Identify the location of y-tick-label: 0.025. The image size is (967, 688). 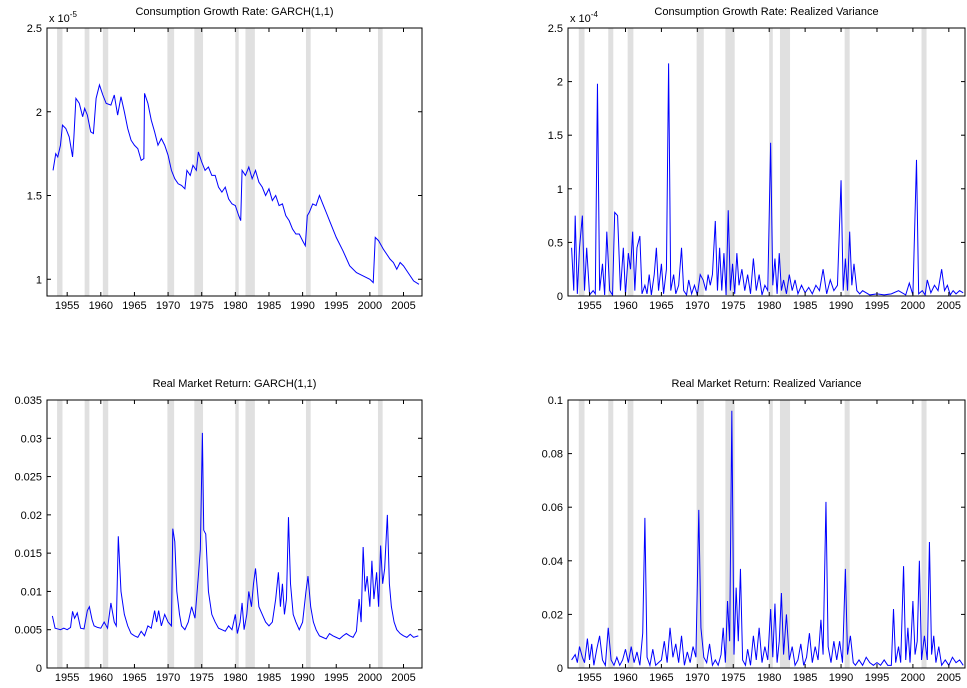
(28, 478).